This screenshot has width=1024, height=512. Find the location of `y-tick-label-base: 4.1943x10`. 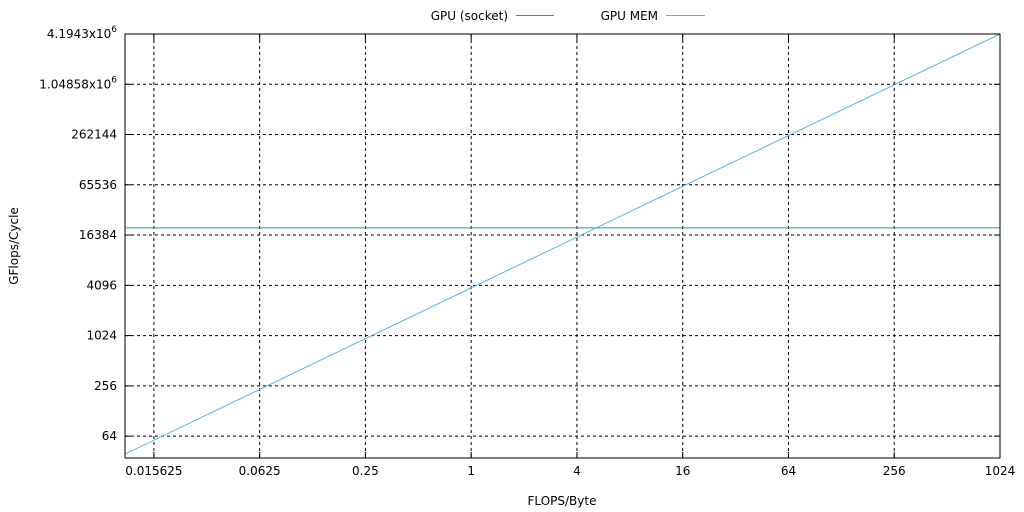

y-tick-label-base: 4.1943x10 is located at coordinates (79, 34).